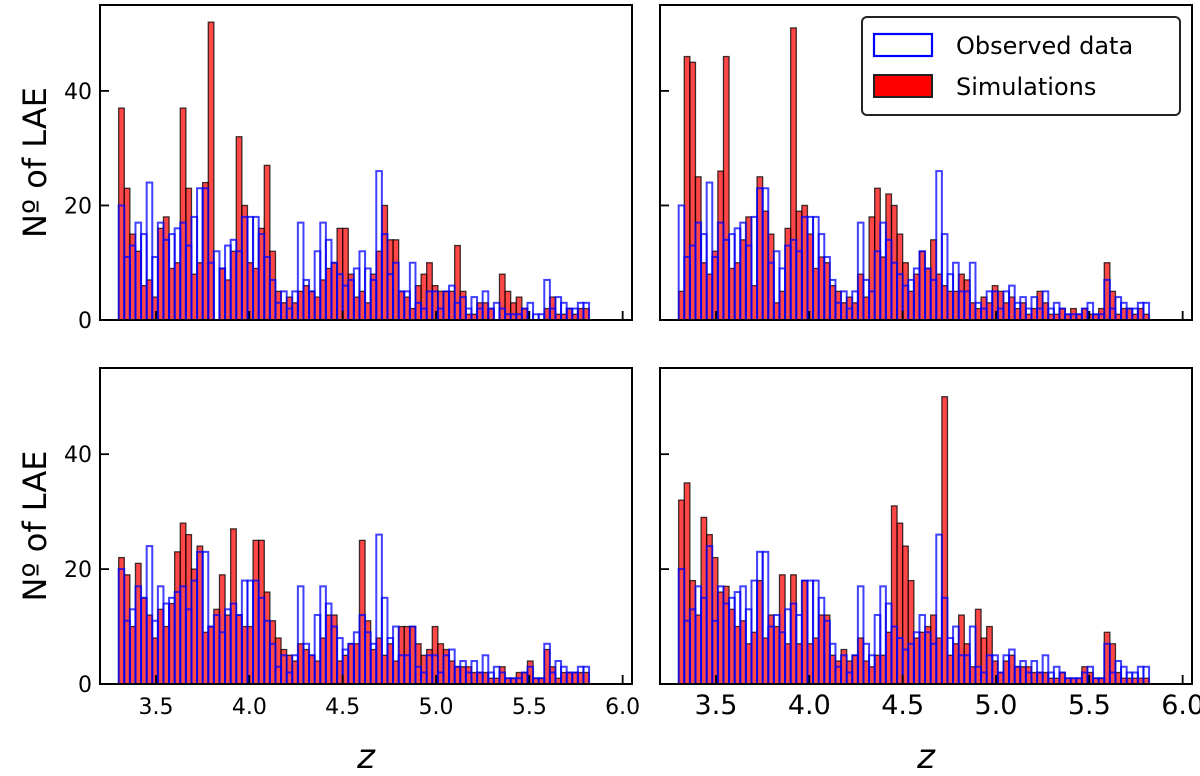  Describe the element at coordinates (903, 45) in the screenshot. I see `legend-swatch-observed` at that location.